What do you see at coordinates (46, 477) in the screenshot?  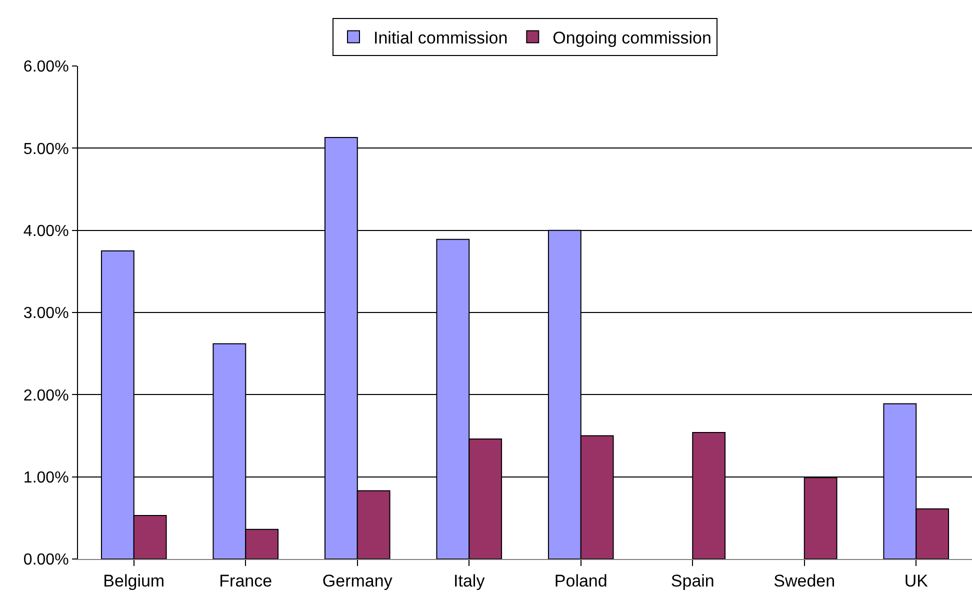 I see `y-tick-label: 1.00%` at bounding box center [46, 477].